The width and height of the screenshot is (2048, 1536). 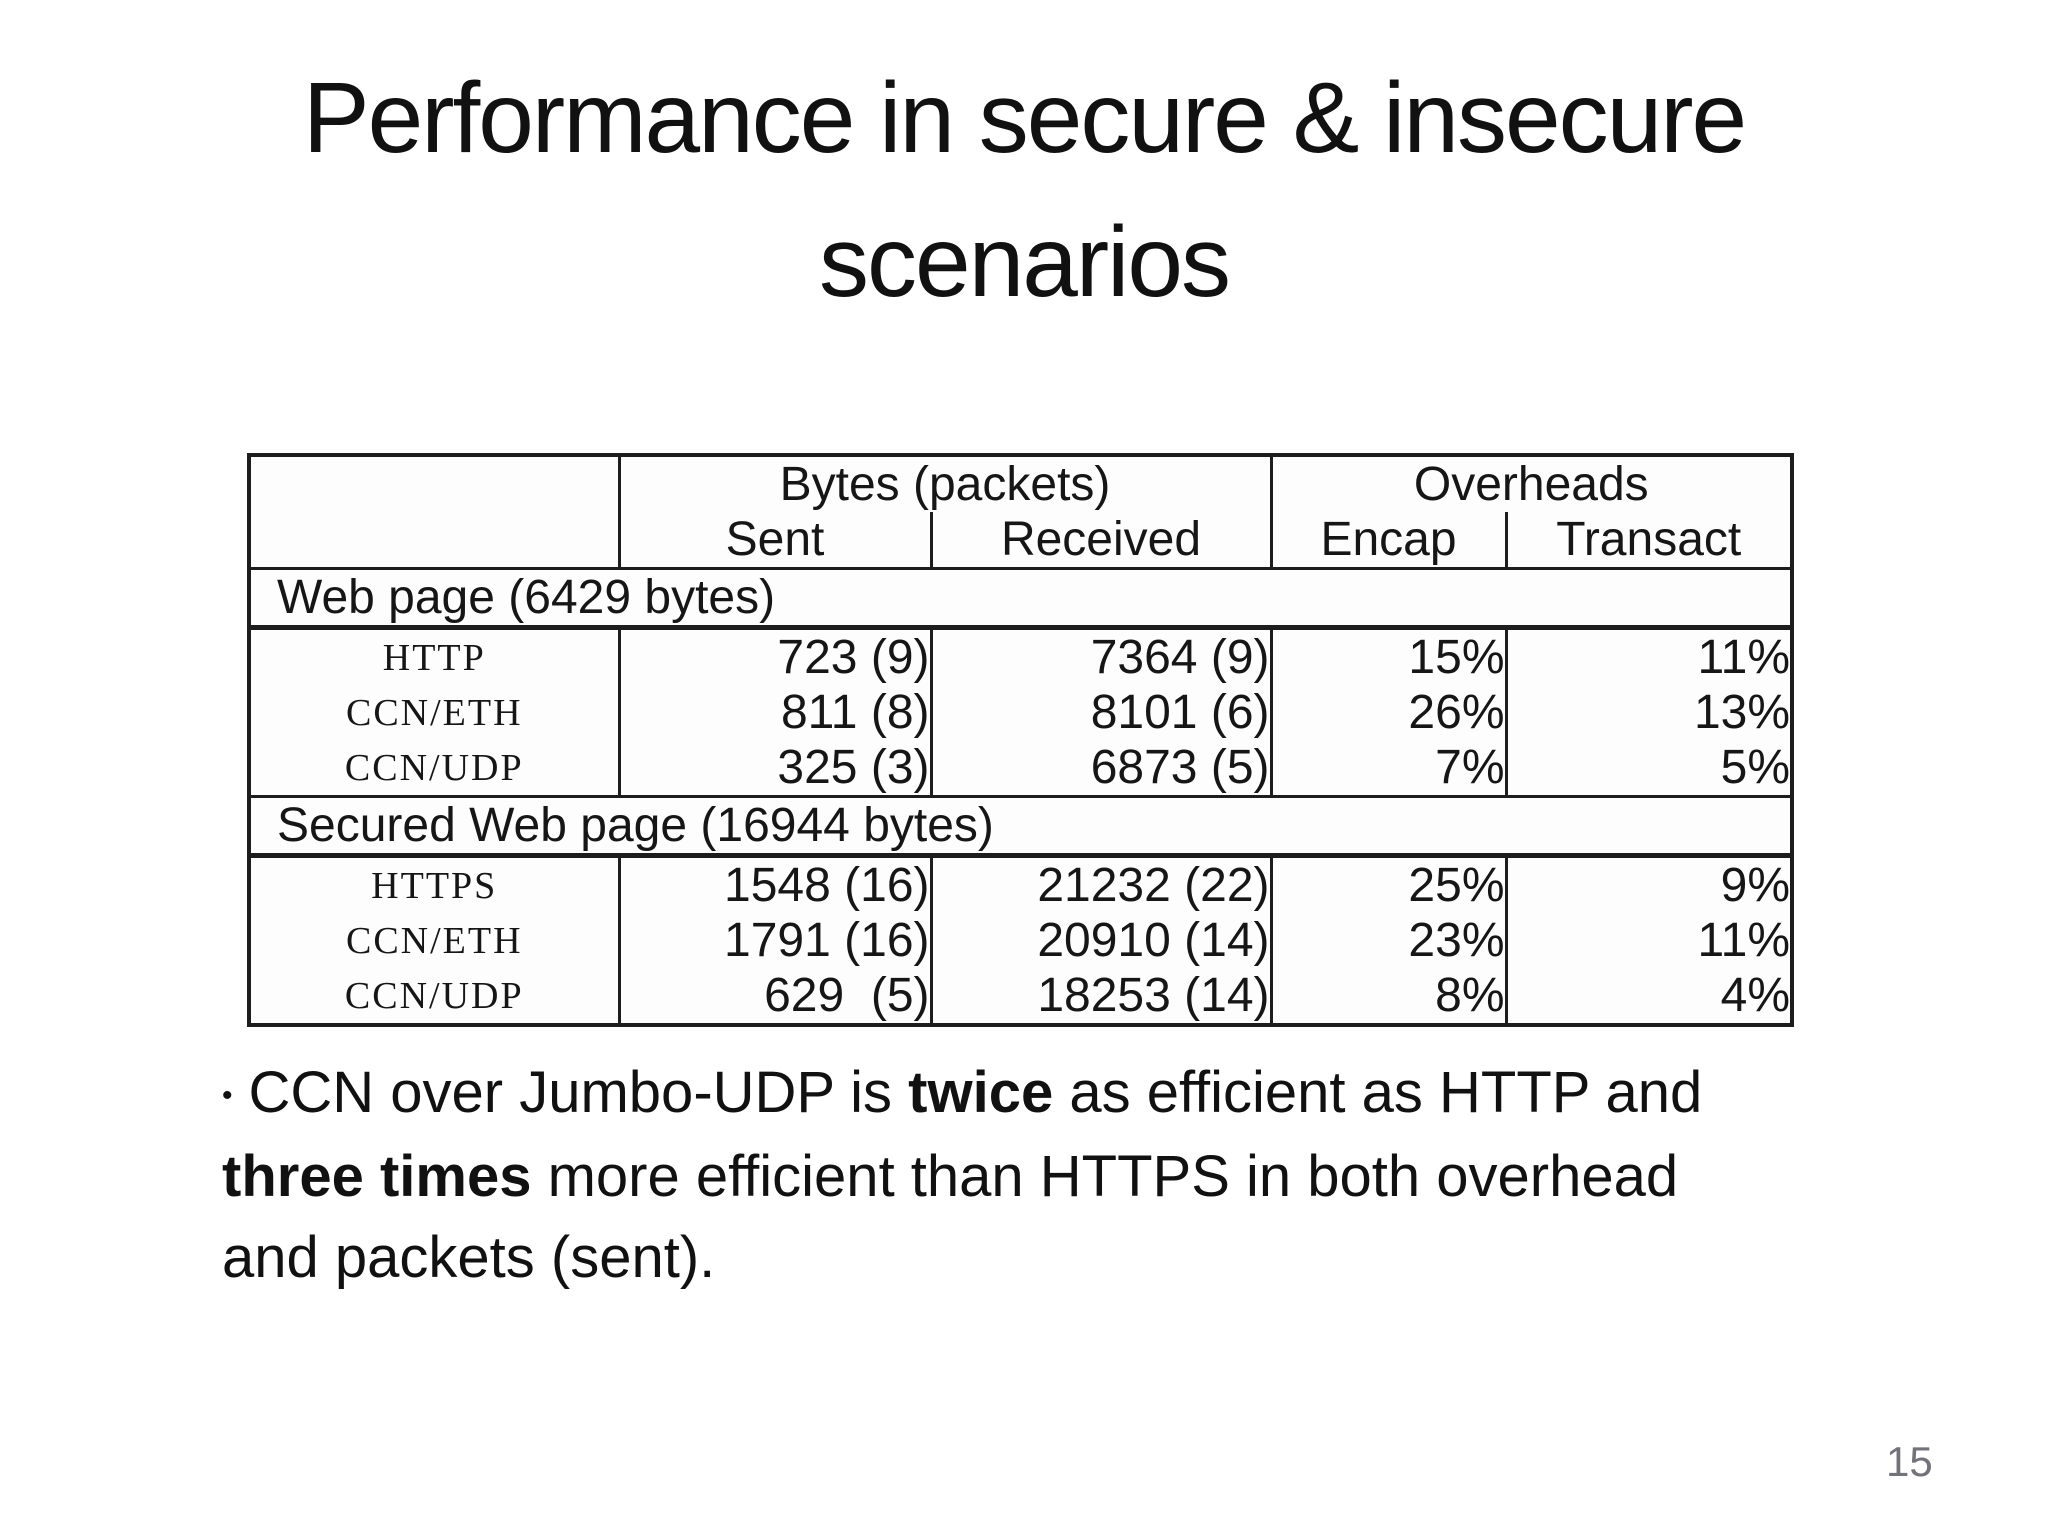 I want to click on col-header-encap: Encap, so click(x=1387, y=541).